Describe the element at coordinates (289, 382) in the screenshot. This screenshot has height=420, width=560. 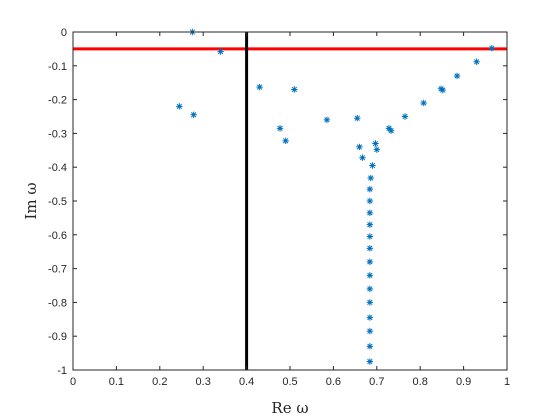
I see `x-tick-label: 0.5` at that location.